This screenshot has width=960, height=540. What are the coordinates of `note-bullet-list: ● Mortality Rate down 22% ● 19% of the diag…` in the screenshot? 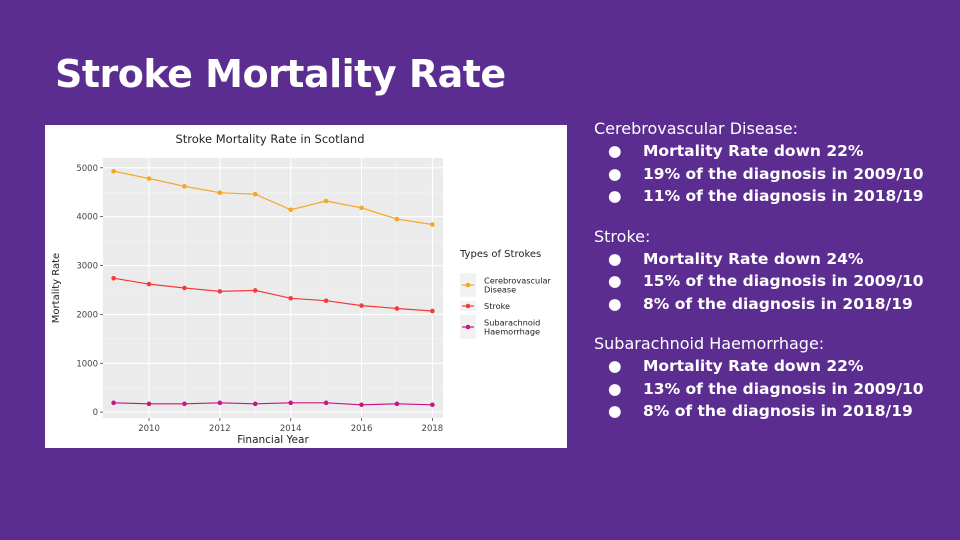 It's located at (774, 174).